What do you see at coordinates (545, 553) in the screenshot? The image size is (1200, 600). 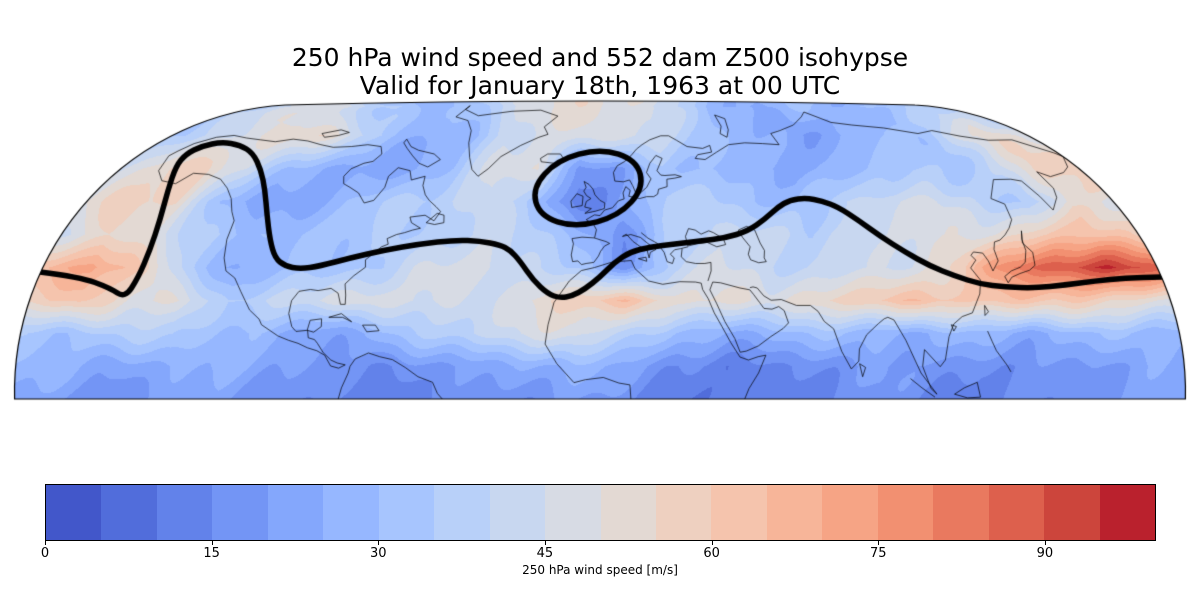 I see `colorbar-tick-label: 45` at bounding box center [545, 553].